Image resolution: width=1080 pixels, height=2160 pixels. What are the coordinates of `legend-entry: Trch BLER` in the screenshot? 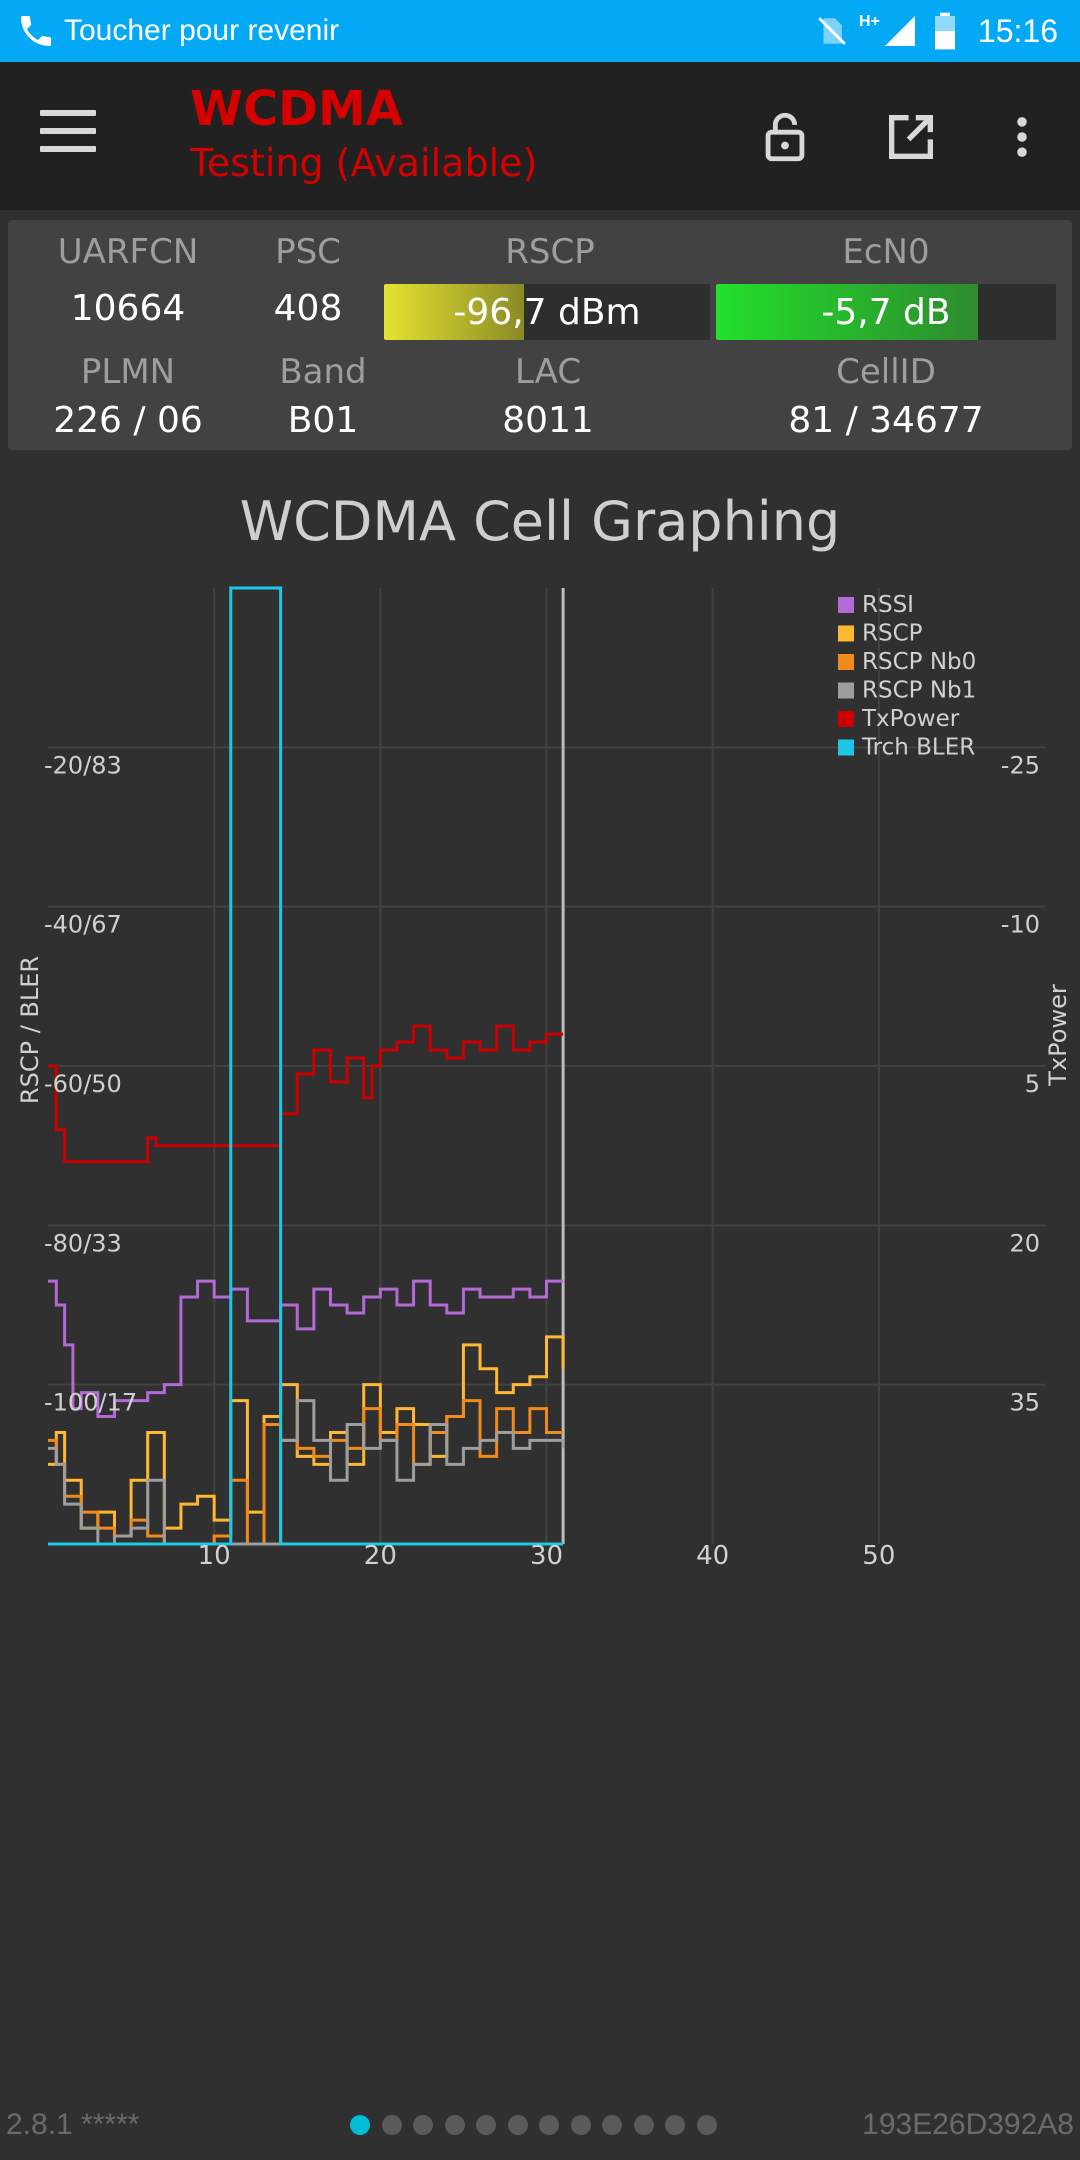 It's located at (918, 748).